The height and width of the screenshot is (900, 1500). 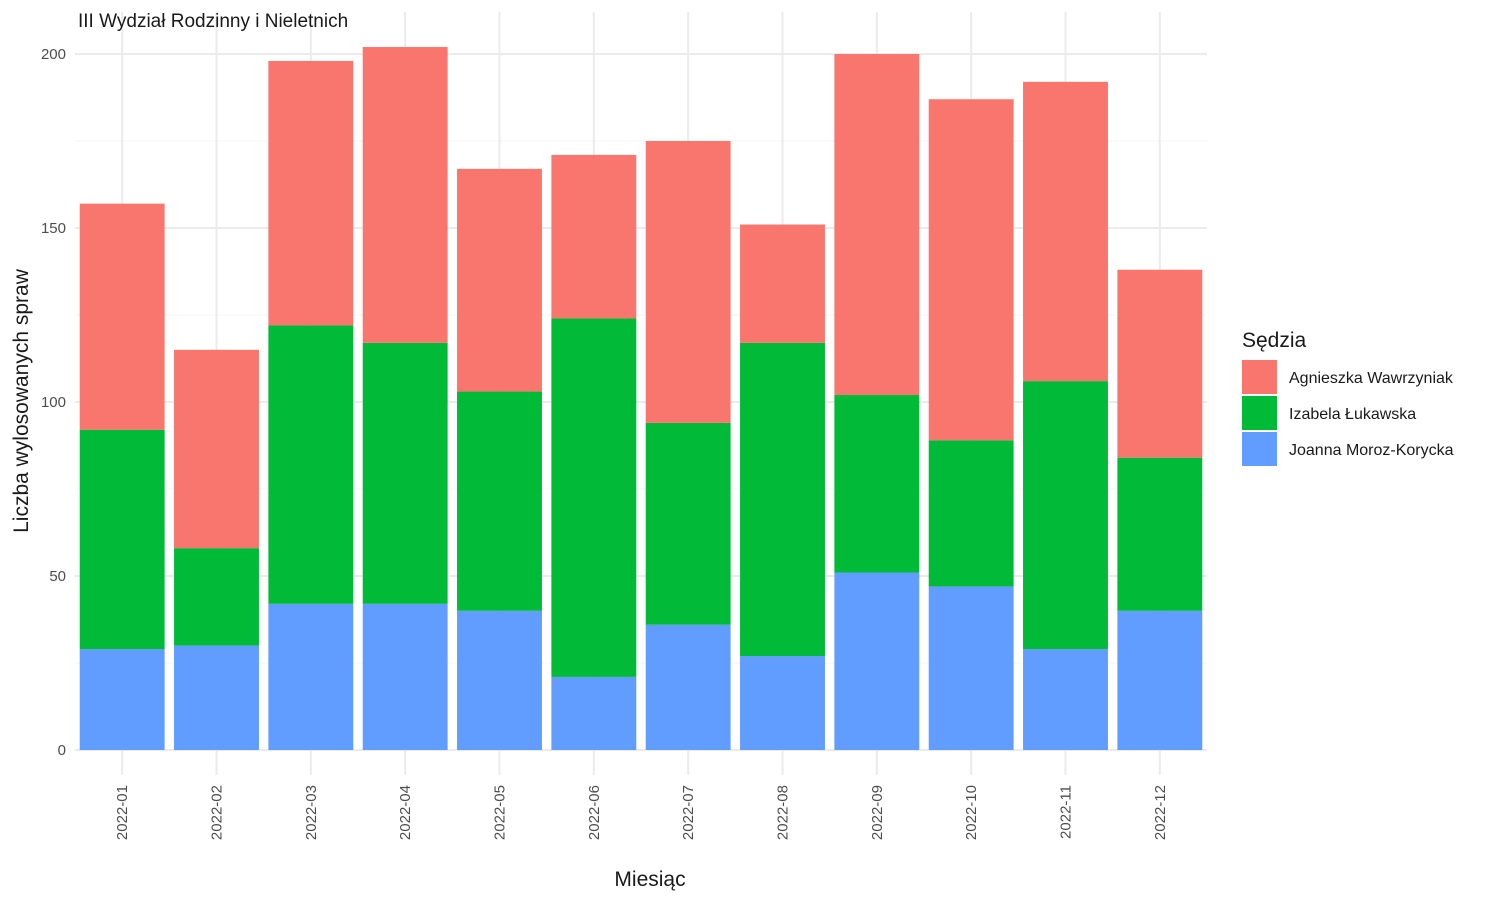 I want to click on x-axis-title: Miesiąc, so click(x=649, y=879).